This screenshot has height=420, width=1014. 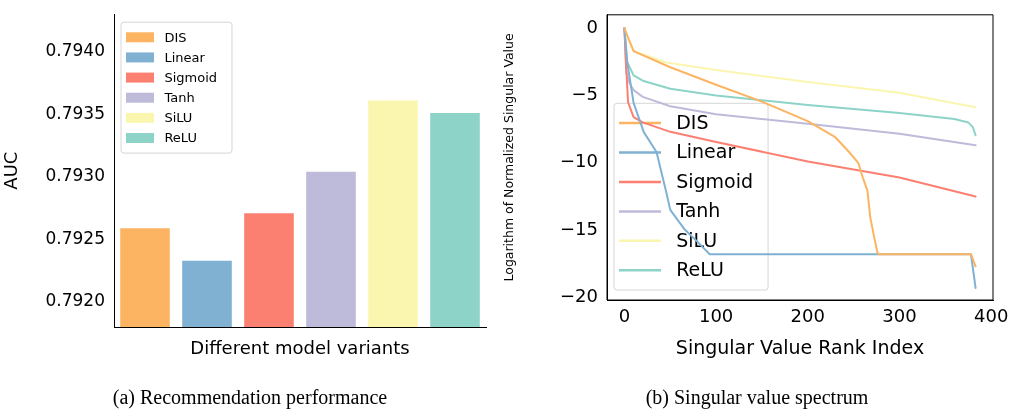 What do you see at coordinates (75, 112) in the screenshot?
I see `y-tick-label: 0.7935` at bounding box center [75, 112].